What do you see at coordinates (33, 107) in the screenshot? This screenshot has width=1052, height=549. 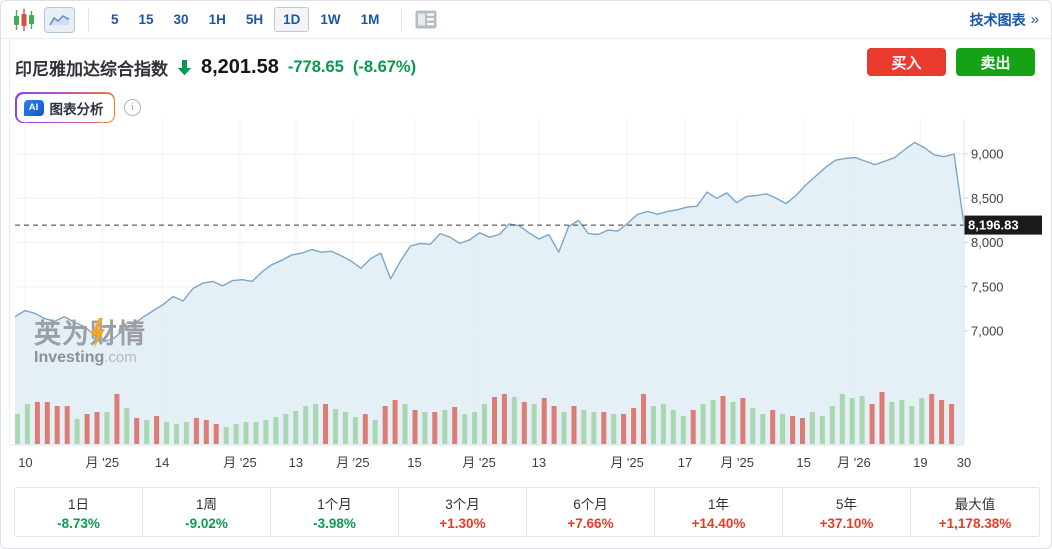 I see `ai-badge-icon: AI` at bounding box center [33, 107].